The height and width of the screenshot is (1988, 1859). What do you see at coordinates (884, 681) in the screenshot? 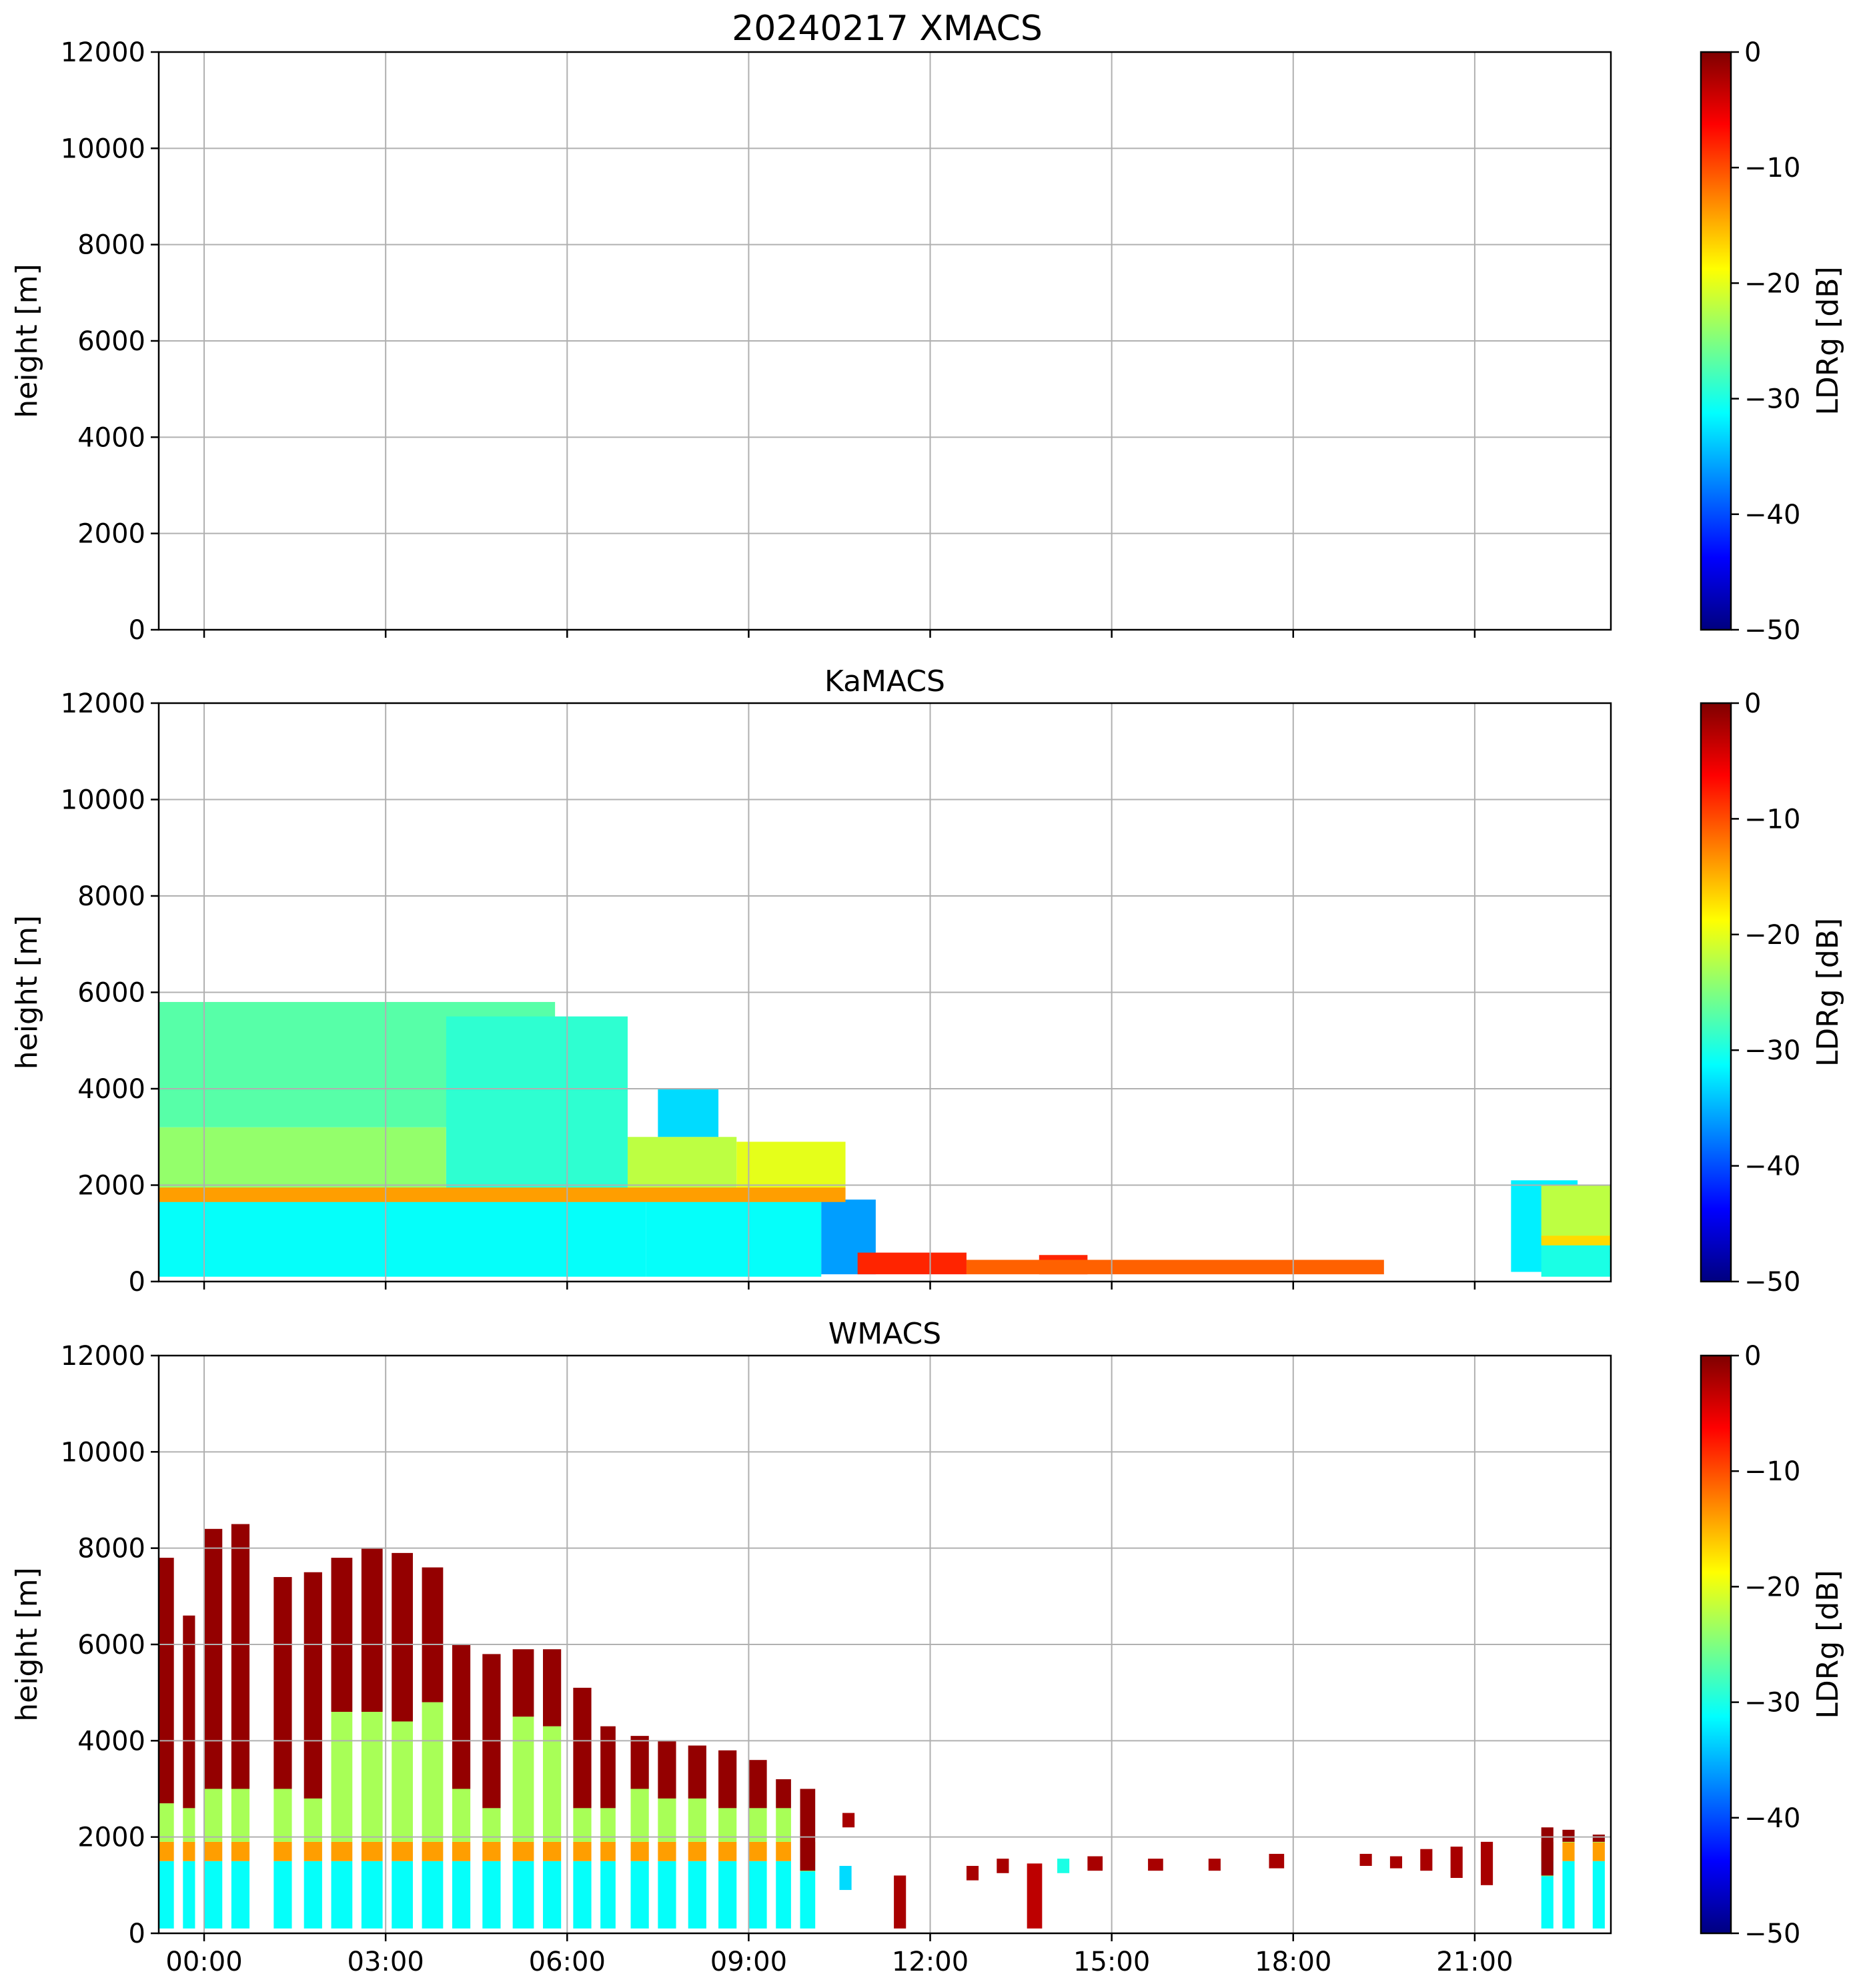
I see `panel-title: KaMACS` at bounding box center [884, 681].